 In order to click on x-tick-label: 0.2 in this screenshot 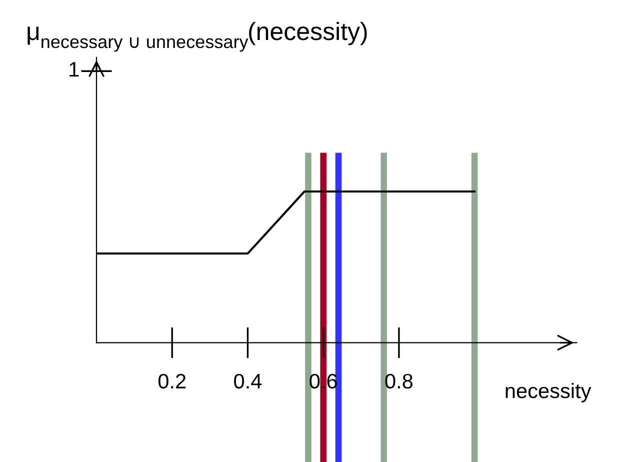, I will do `click(172, 381)`.